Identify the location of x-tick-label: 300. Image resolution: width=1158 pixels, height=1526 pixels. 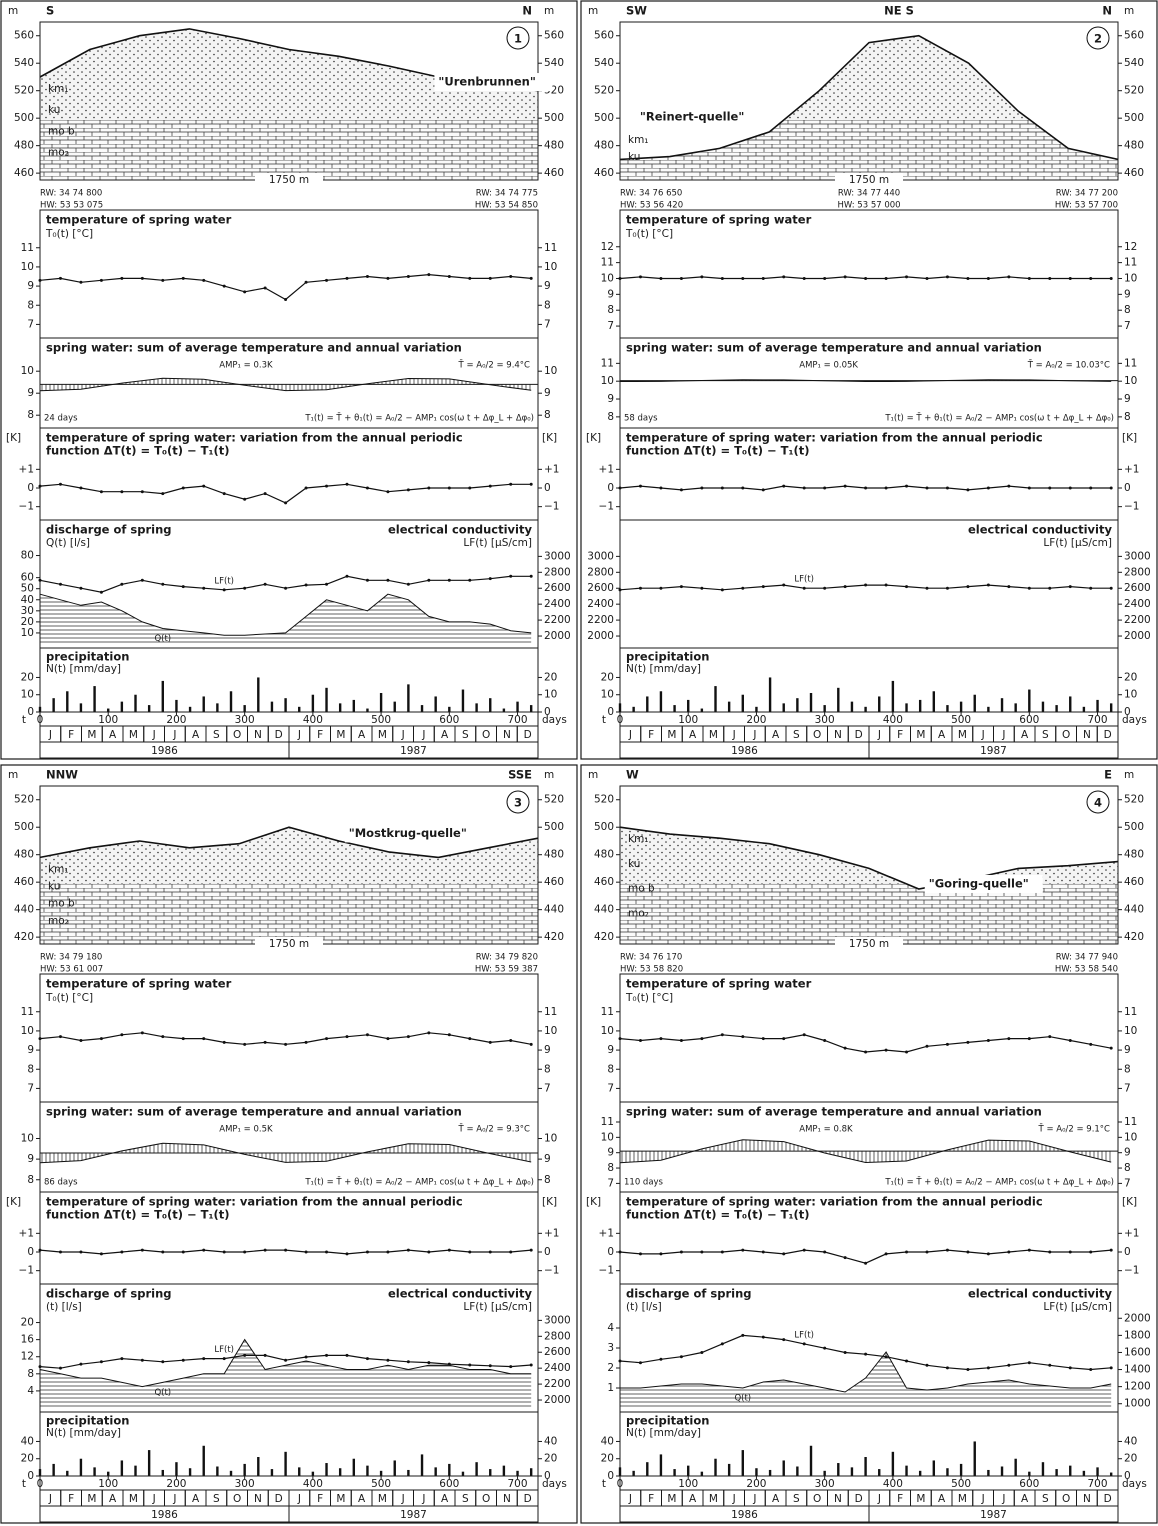
(825, 720).